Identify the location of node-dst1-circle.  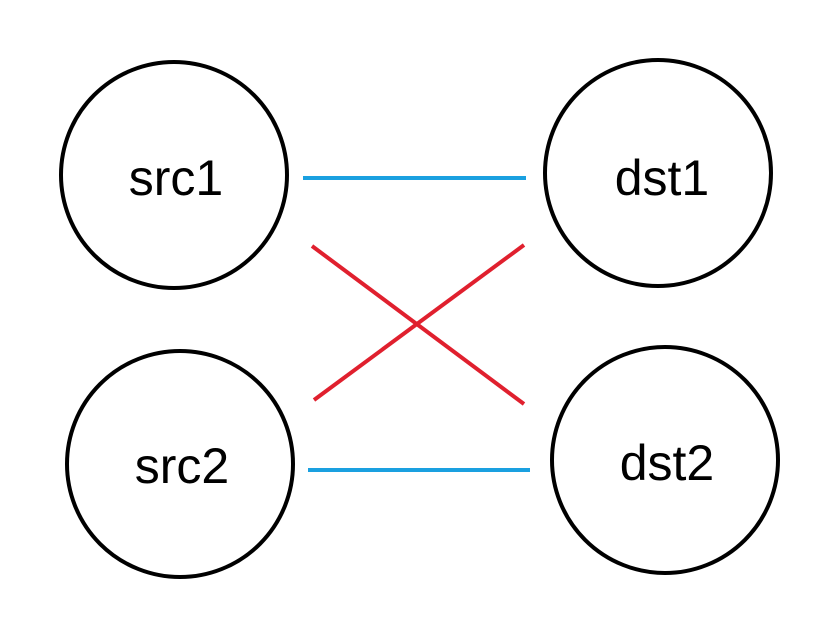
(658, 173).